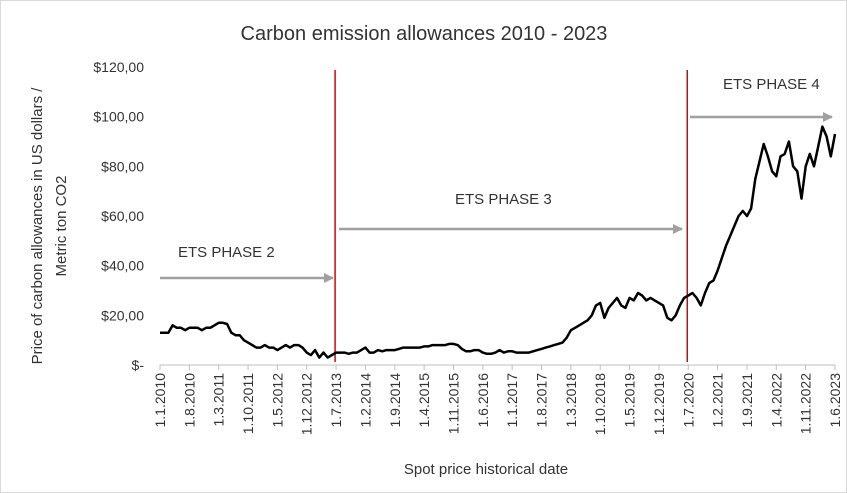 The width and height of the screenshot is (847, 493). Describe the element at coordinates (424, 34) in the screenshot. I see `chart-title: Carbon emission allowances 2010 - 2023` at that location.